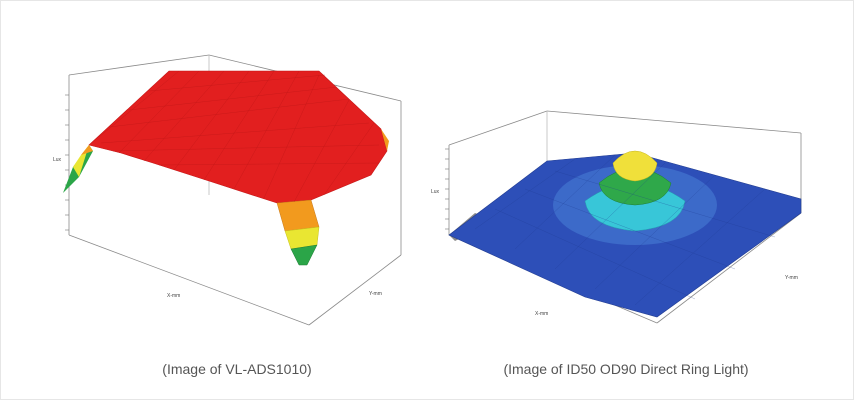  What do you see at coordinates (626, 369) in the screenshot?
I see `caption-right: (Image of ID50 OD90 Direct Ring Light)` at bounding box center [626, 369].